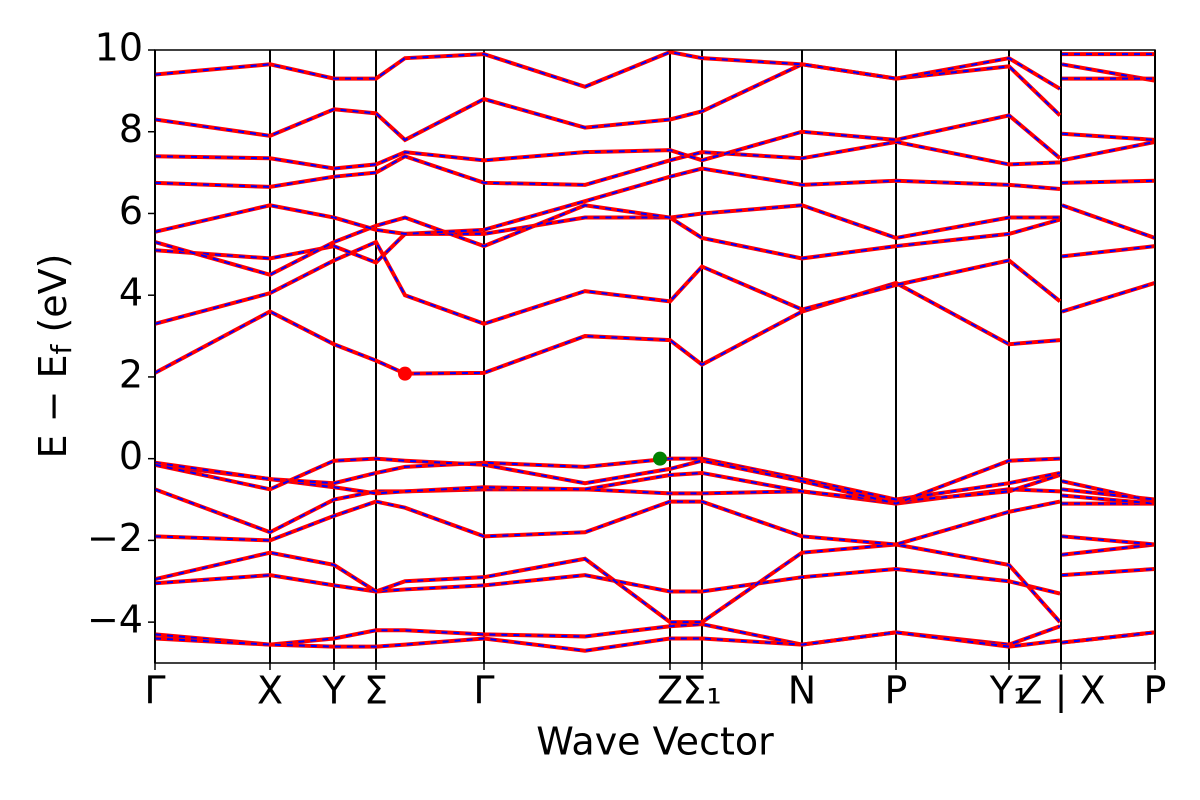 This screenshot has height=800, width=1200. I want to click on y-tick-label: 10, so click(119, 48).